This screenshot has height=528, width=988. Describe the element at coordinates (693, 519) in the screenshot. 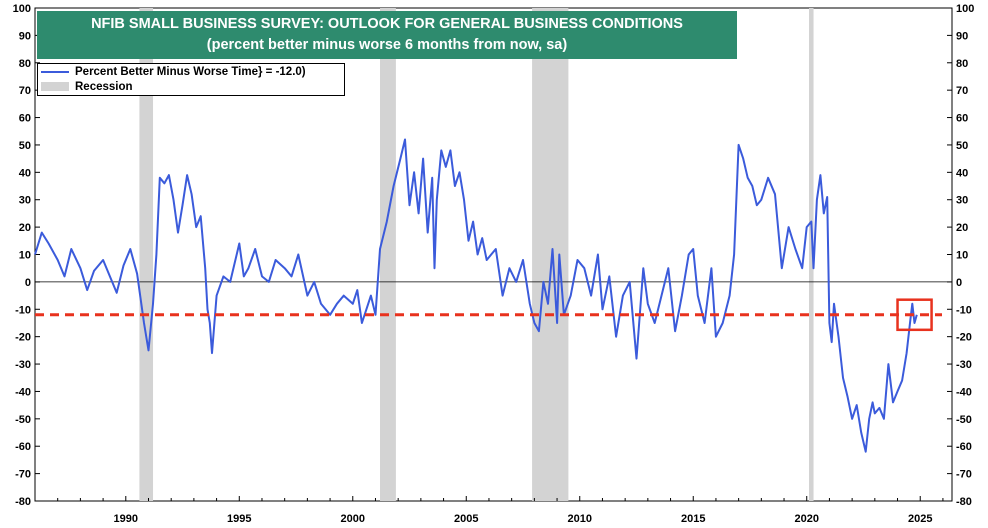

I see `x-tick-label: 2015` at that location.